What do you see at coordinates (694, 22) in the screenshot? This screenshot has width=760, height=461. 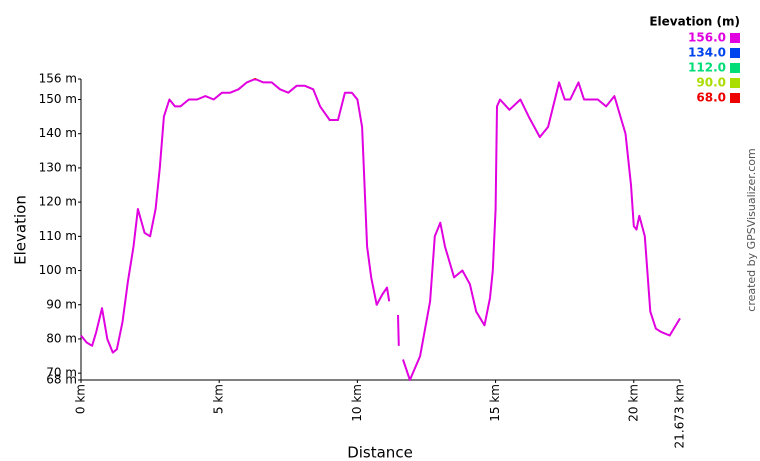 I see `legend-title: Elevation (m)` at bounding box center [694, 22].